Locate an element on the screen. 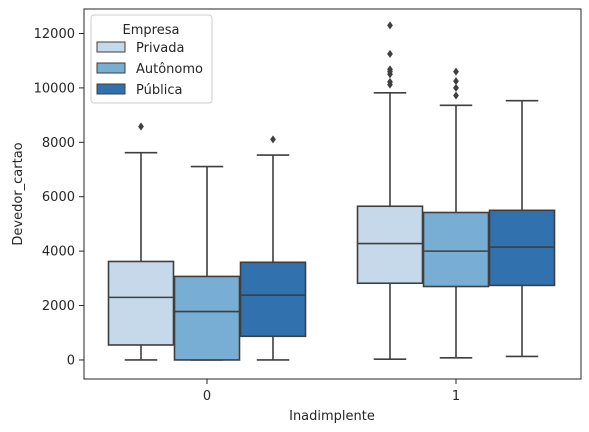 The width and height of the screenshot is (589, 432). box-pública-0 is located at coordinates (273, 248).